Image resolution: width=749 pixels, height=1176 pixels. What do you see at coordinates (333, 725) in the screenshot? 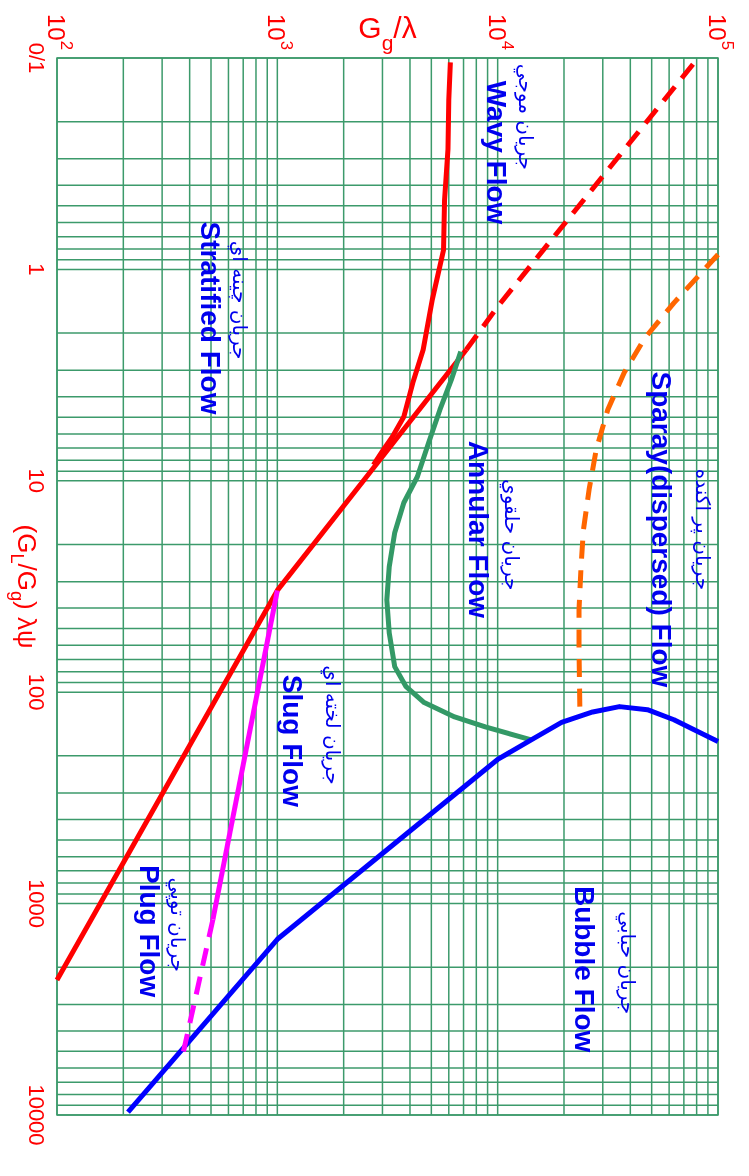
I see `annotation: جريان لخته اي` at bounding box center [333, 725].